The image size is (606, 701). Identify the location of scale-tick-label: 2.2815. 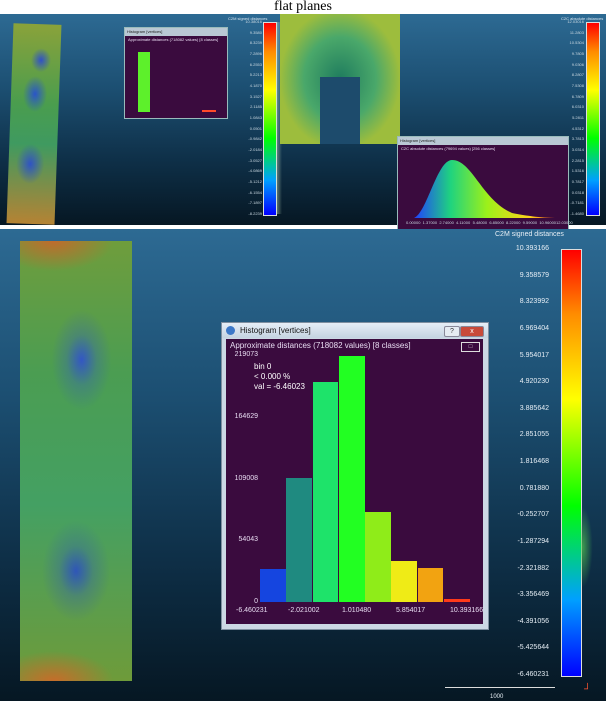
(577, 160).